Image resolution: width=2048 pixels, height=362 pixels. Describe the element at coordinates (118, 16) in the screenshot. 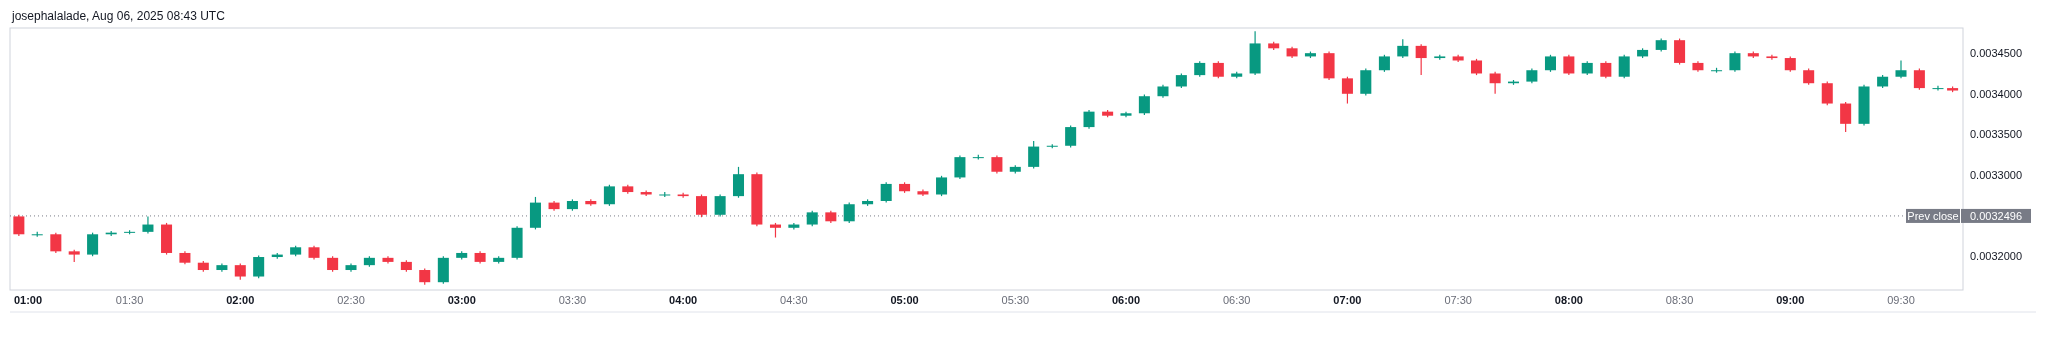

I see `chart-title: josephalalade, Aug 06, 2025 08:43 UTC` at that location.